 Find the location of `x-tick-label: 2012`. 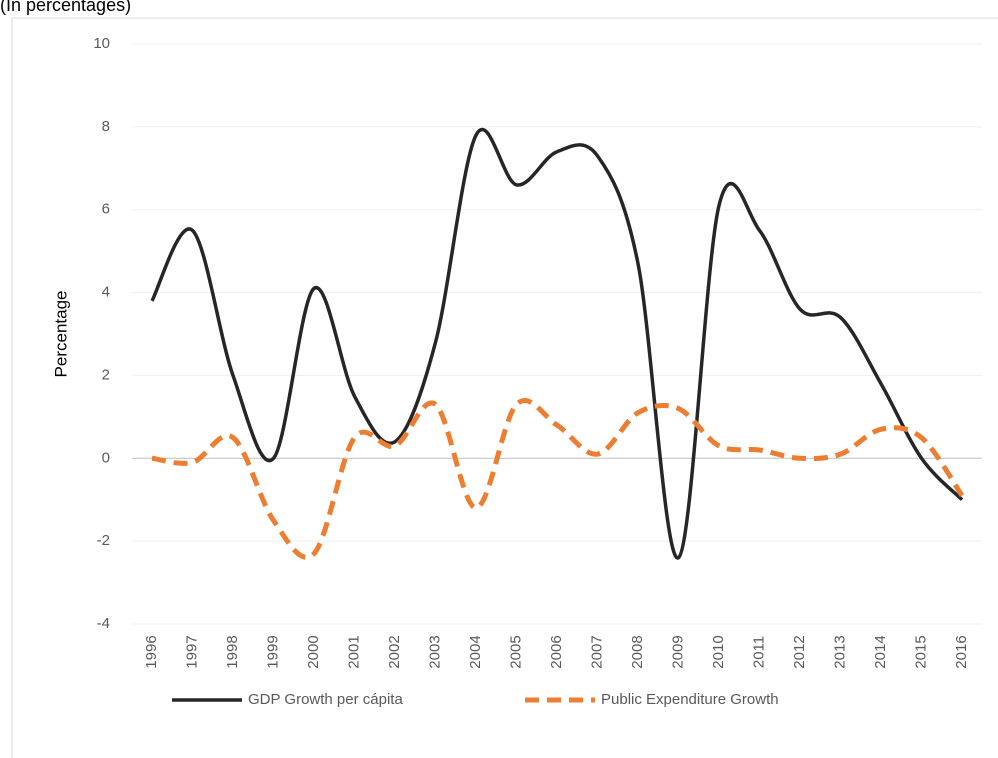

x-tick-label: 2012 is located at coordinates (799, 651).